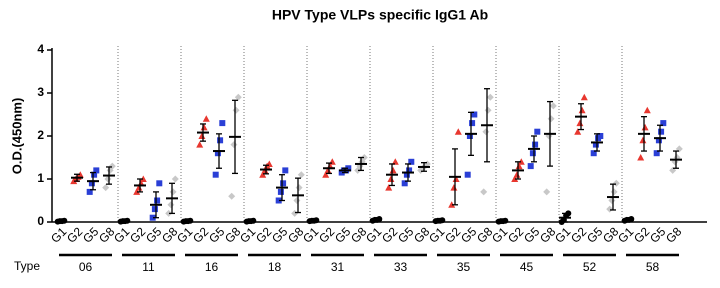 The height and width of the screenshot is (288, 720). What do you see at coordinates (338, 267) in the screenshot?
I see `category-label: 31` at bounding box center [338, 267].